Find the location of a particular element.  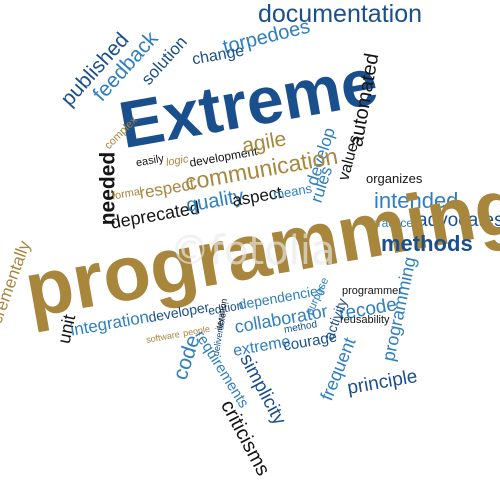

word-documentation: documentation is located at coordinates (340, 14).